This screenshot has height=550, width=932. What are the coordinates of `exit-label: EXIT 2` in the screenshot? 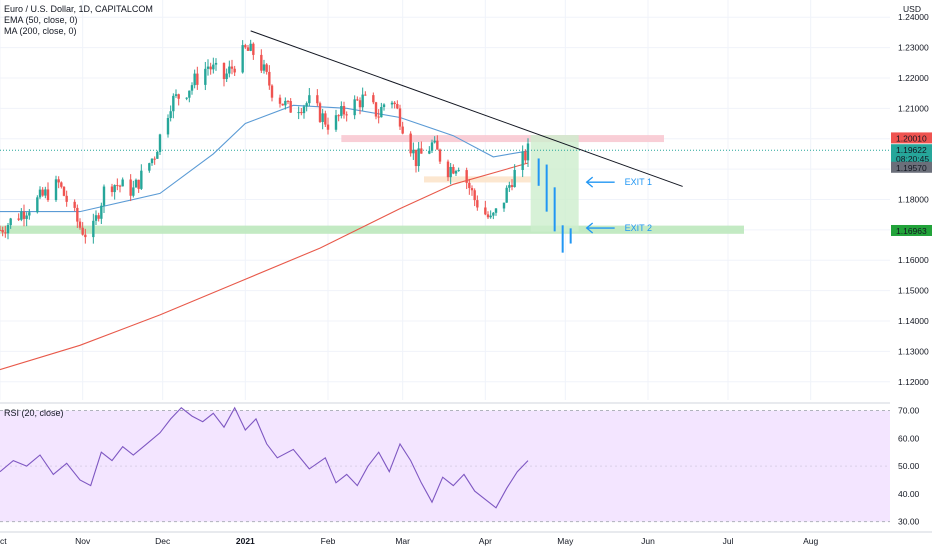 It's located at (638, 228).